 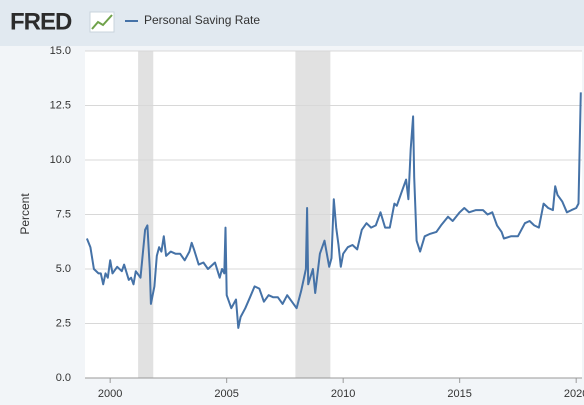 What do you see at coordinates (459, 394) in the screenshot?
I see `x-tick-label: 2015` at bounding box center [459, 394].